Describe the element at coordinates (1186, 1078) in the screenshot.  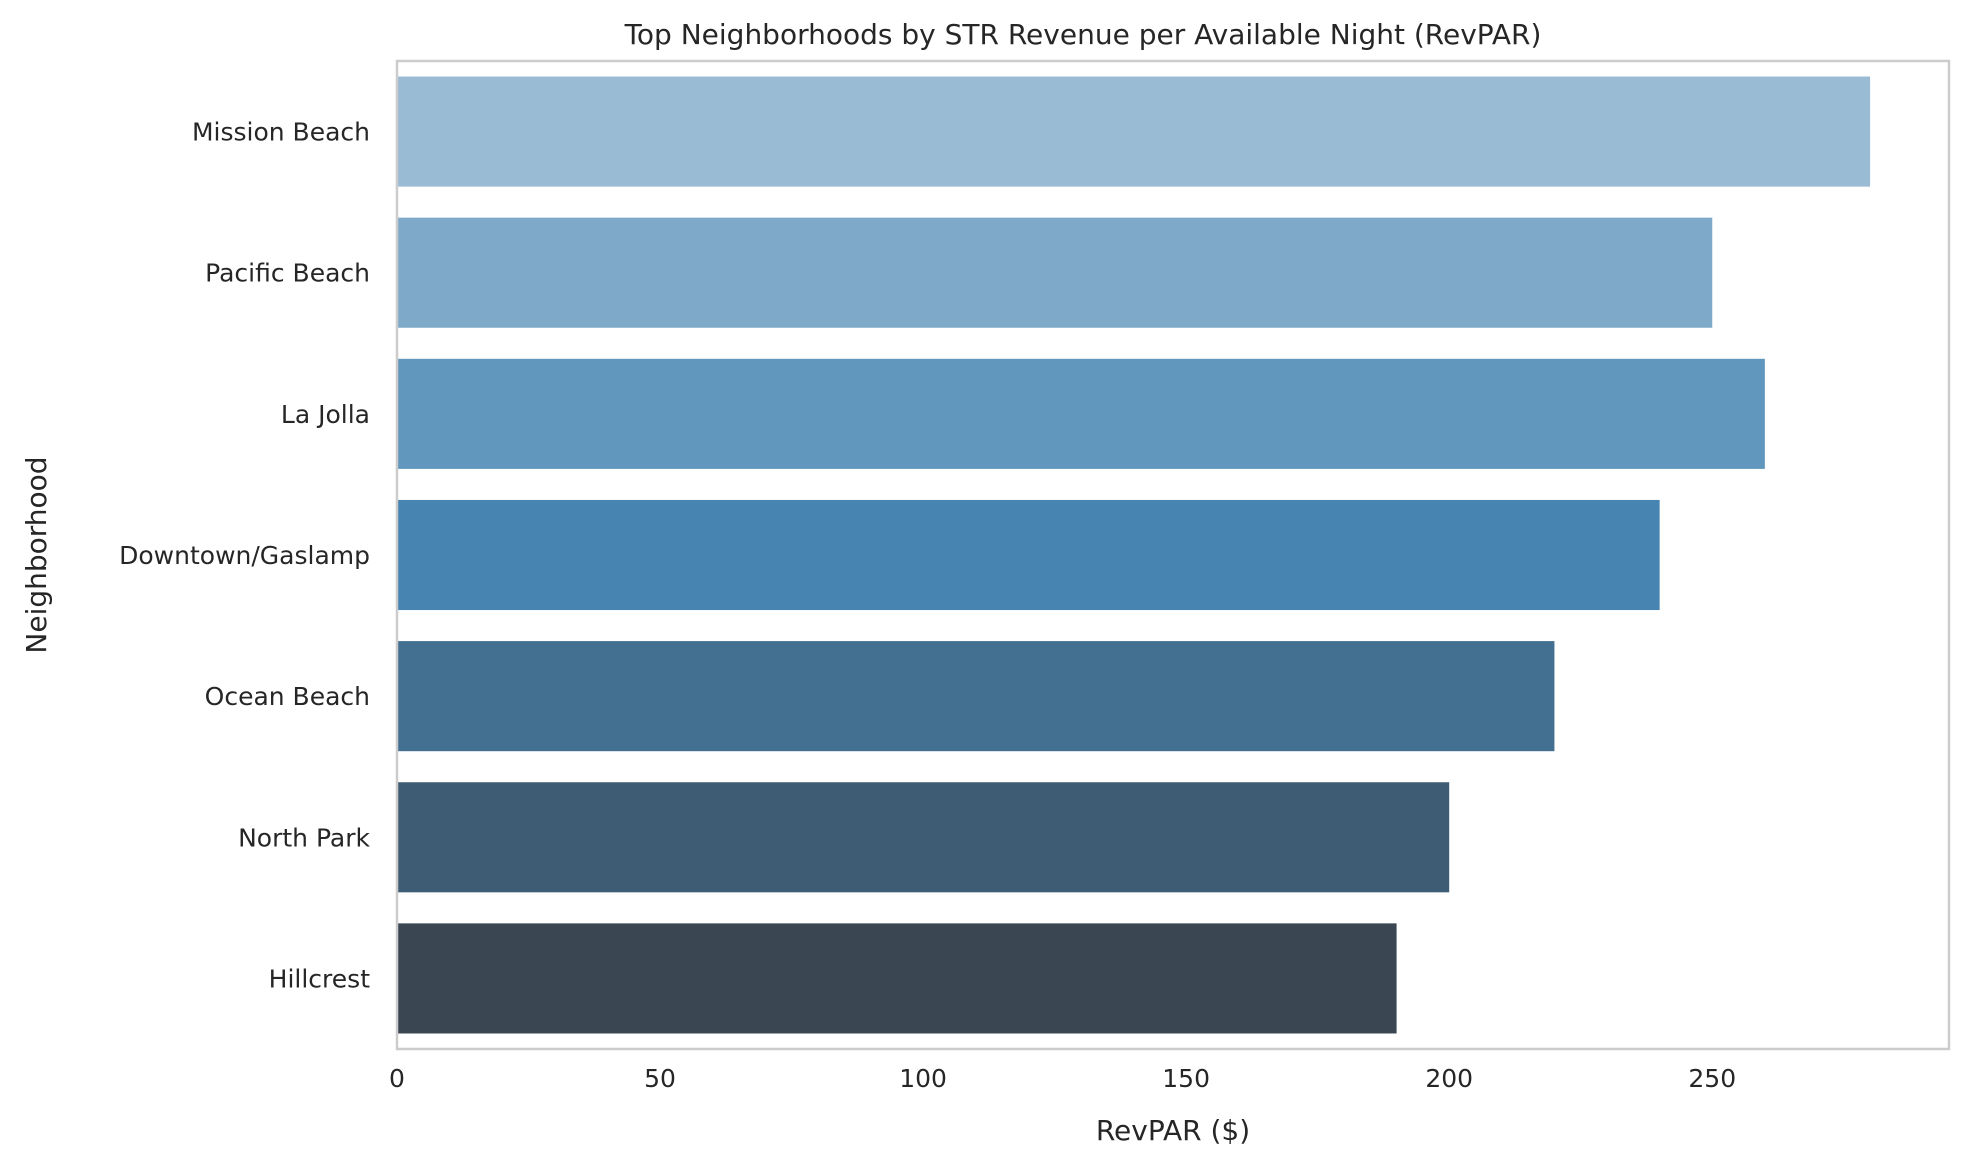
I see `x-tick-label: 150` at that location.